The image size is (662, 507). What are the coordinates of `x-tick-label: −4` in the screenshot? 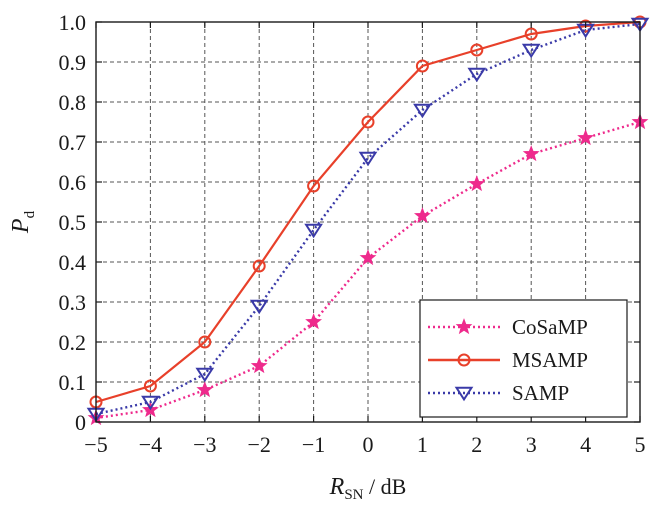 It's located at (150, 444).